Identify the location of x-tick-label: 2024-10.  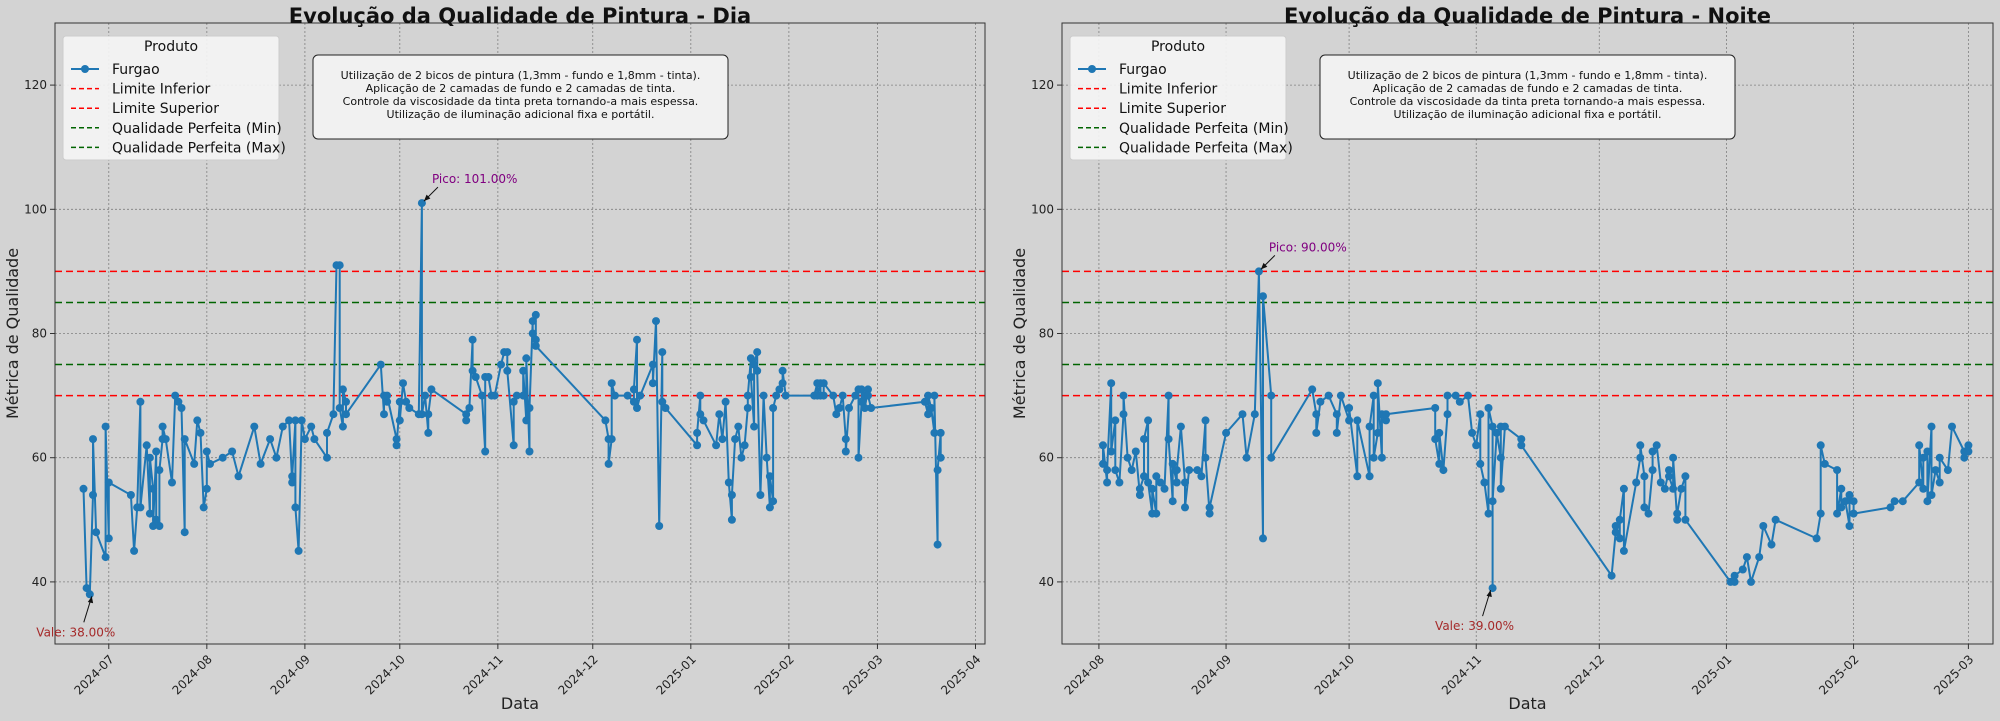
(1334, 674).